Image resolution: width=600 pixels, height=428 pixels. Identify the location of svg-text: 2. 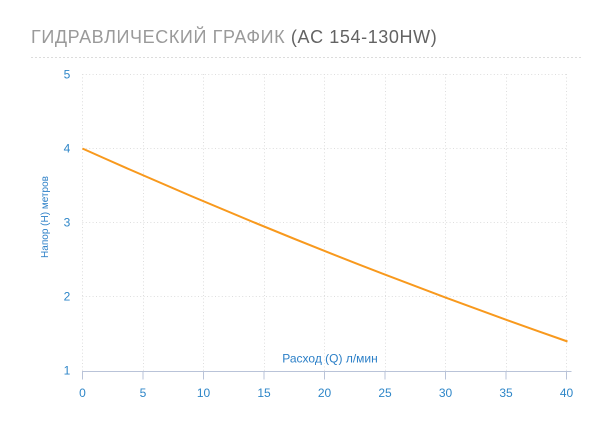
(67, 297).